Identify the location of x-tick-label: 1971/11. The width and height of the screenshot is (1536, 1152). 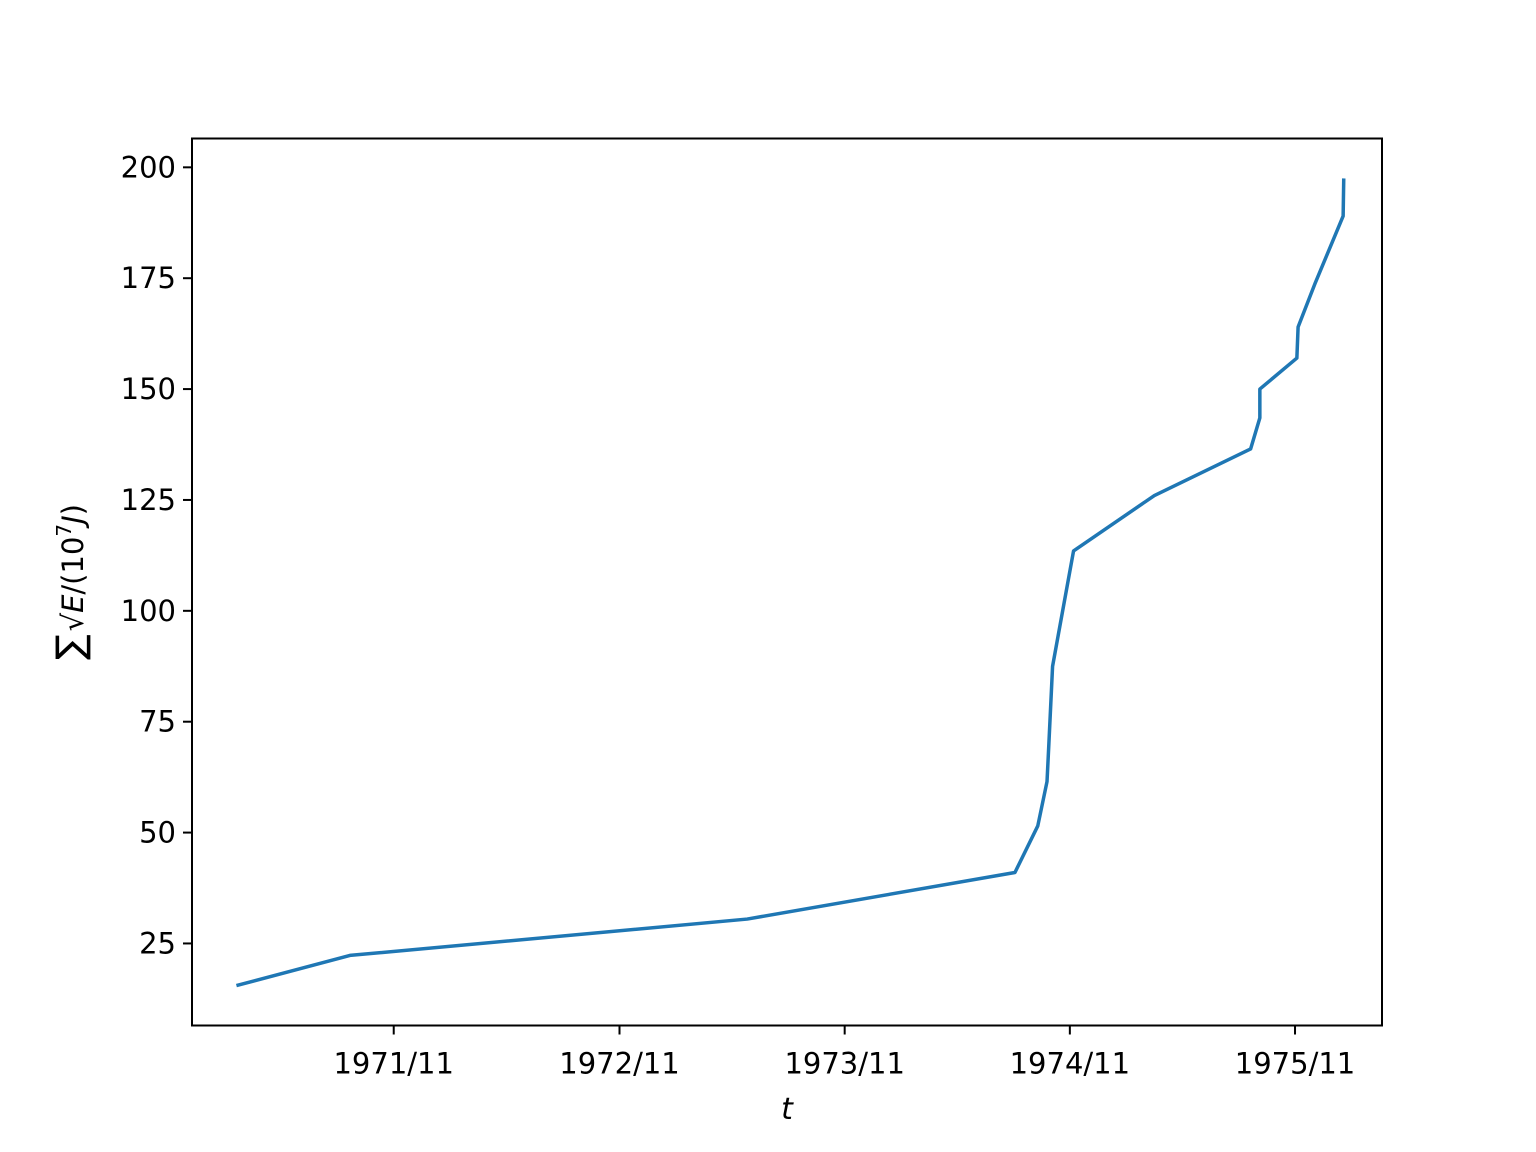
(393, 1064).